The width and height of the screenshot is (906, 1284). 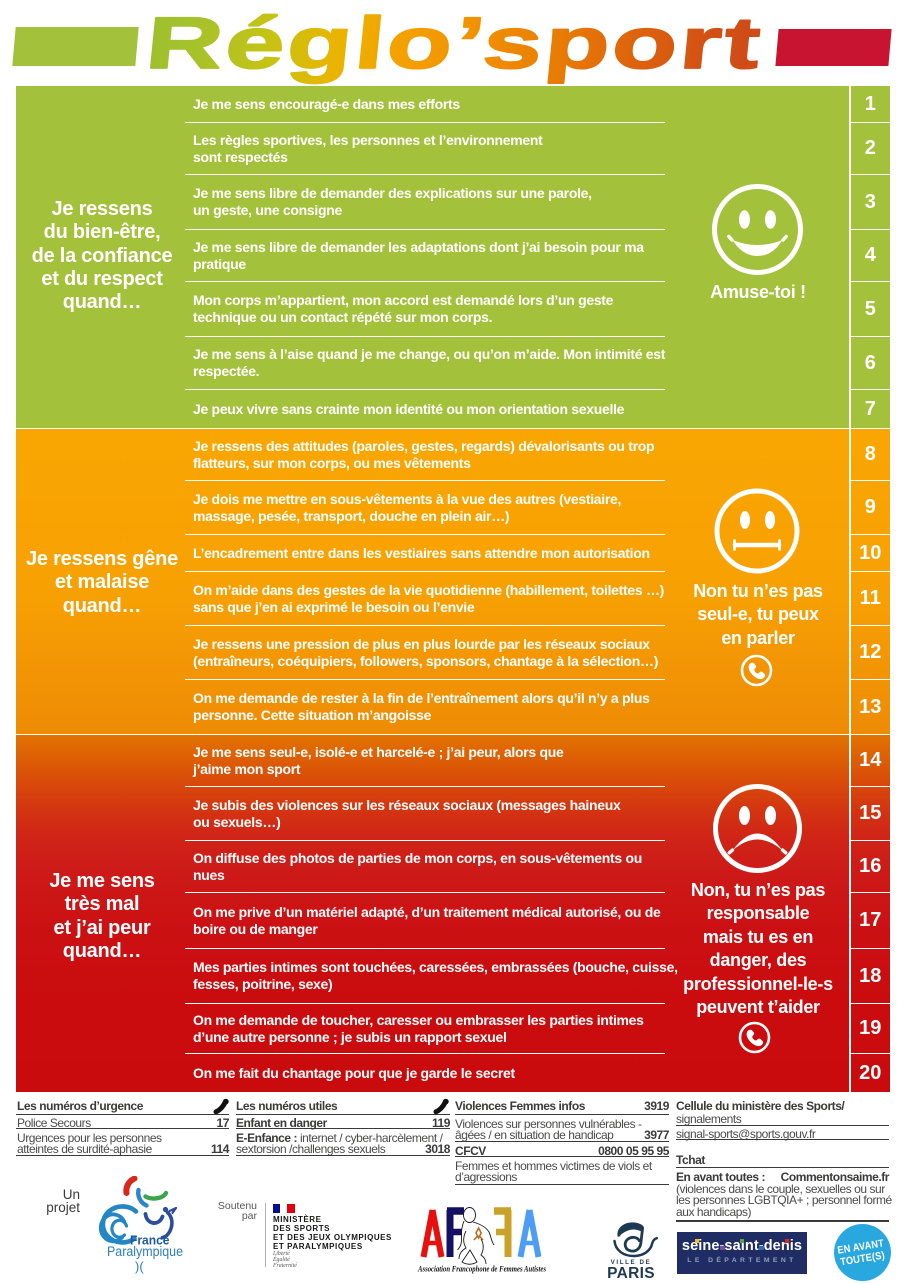 I want to click on svg-text: Réglo’sport, so click(x=456, y=43).